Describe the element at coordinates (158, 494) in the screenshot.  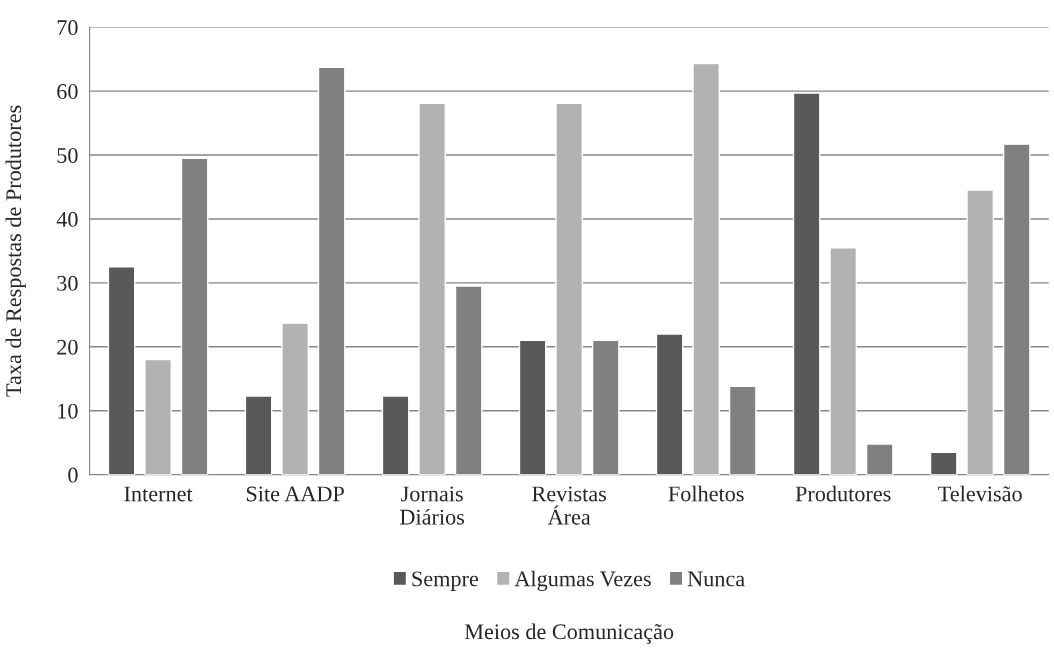
I see `x-tick-label: Internet` at that location.